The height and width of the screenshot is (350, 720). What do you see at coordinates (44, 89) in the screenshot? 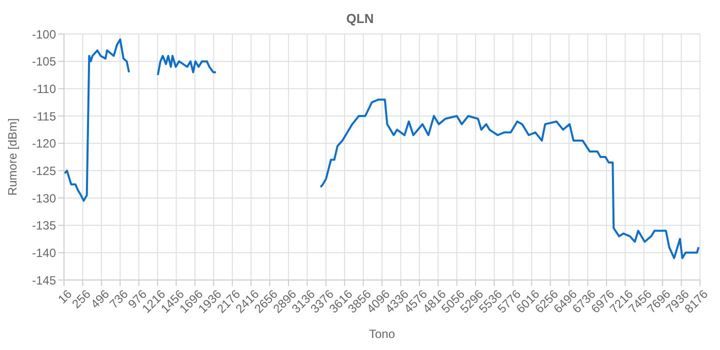
I see `y-tick-label: -110` at bounding box center [44, 89].